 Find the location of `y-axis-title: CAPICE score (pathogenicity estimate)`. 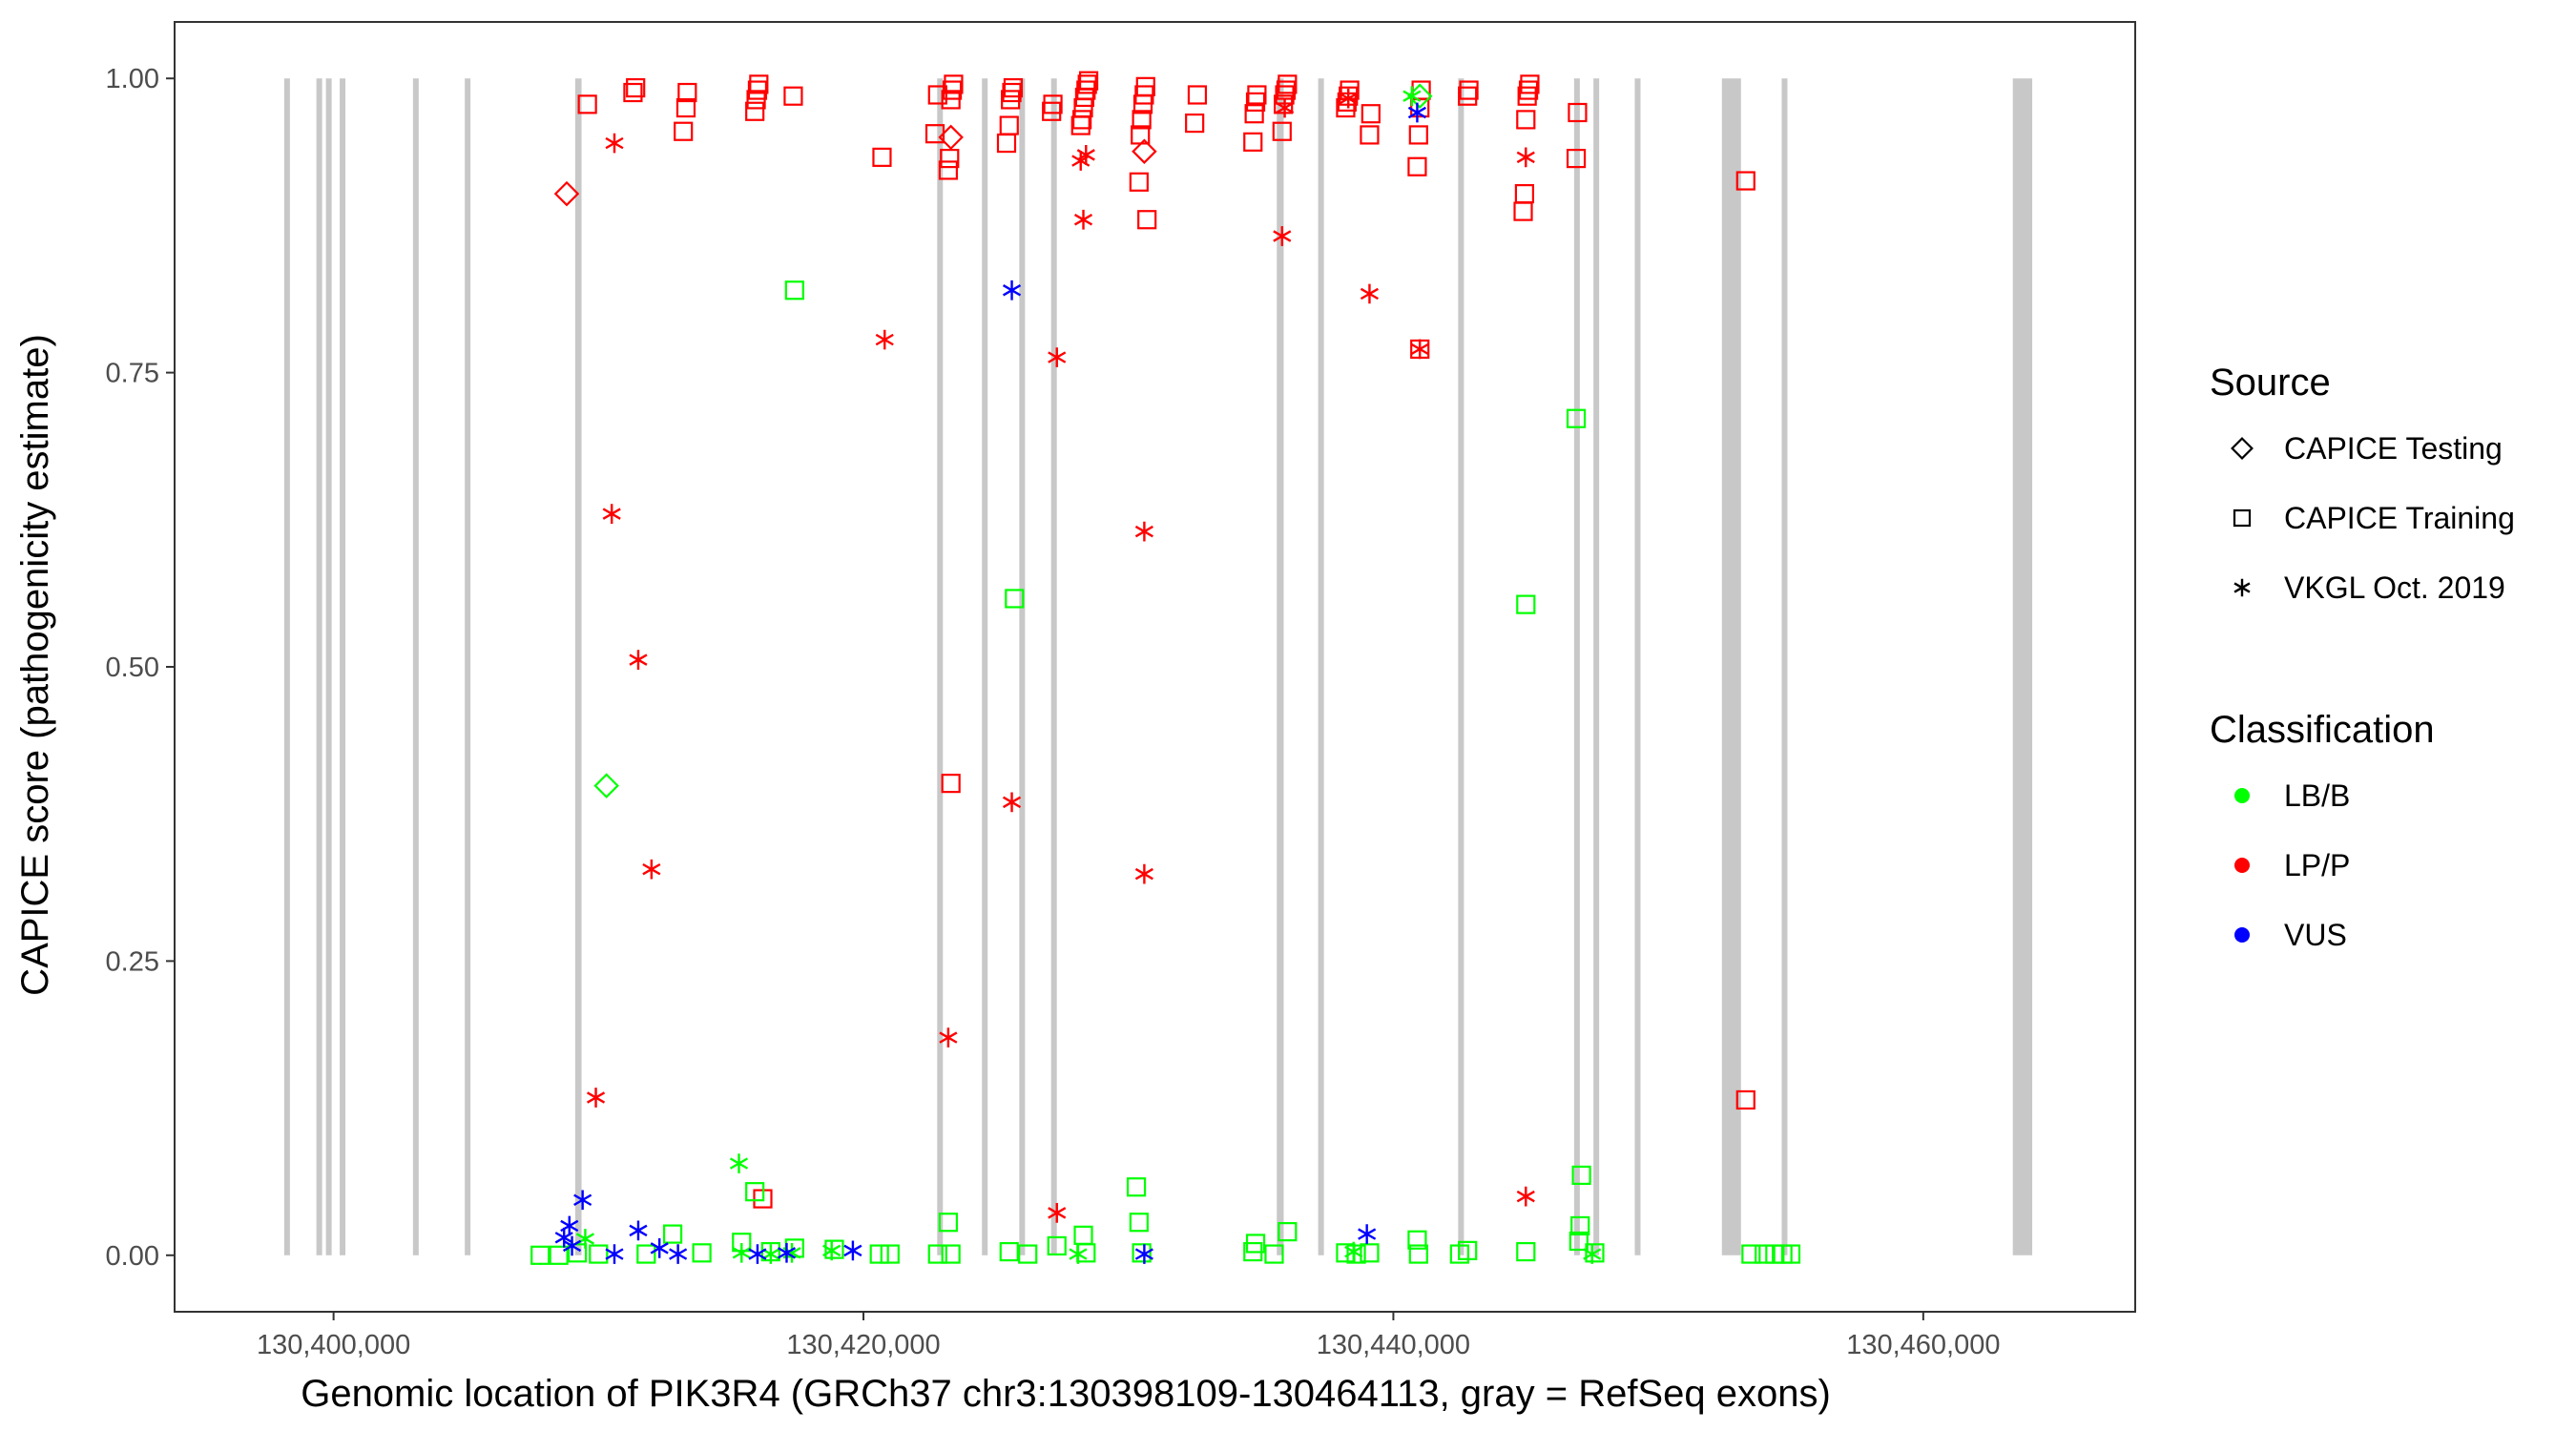

y-axis-title: CAPICE score (pathogenicity estimate) is located at coordinates (35, 665).